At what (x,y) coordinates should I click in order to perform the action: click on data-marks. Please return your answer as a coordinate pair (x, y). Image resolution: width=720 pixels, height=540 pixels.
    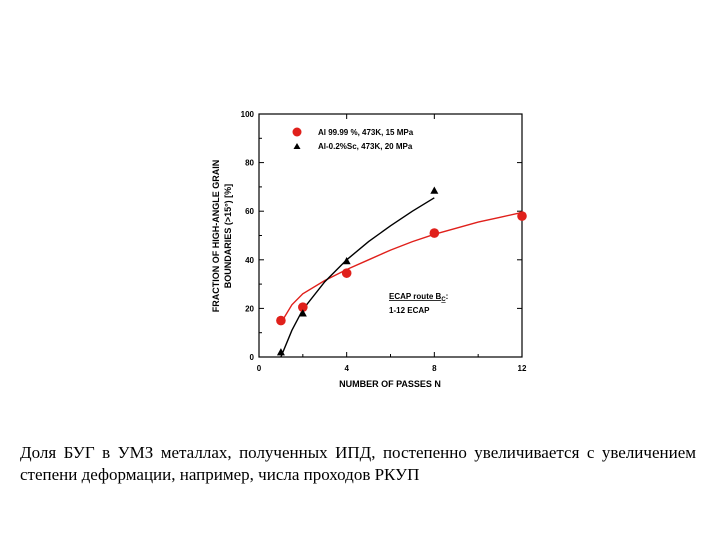
    Looking at the image, I should click on (401, 271).